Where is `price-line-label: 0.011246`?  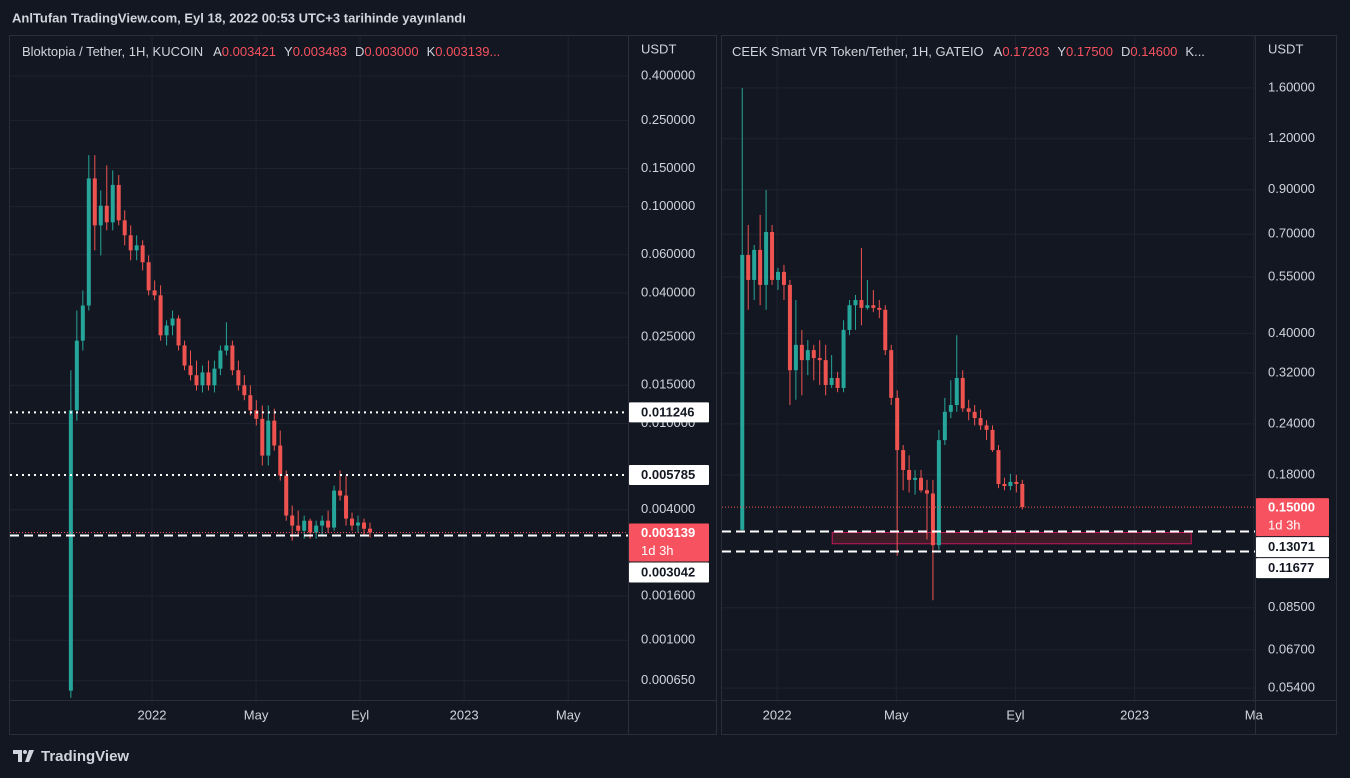
price-line-label: 0.011246 is located at coordinates (668, 411).